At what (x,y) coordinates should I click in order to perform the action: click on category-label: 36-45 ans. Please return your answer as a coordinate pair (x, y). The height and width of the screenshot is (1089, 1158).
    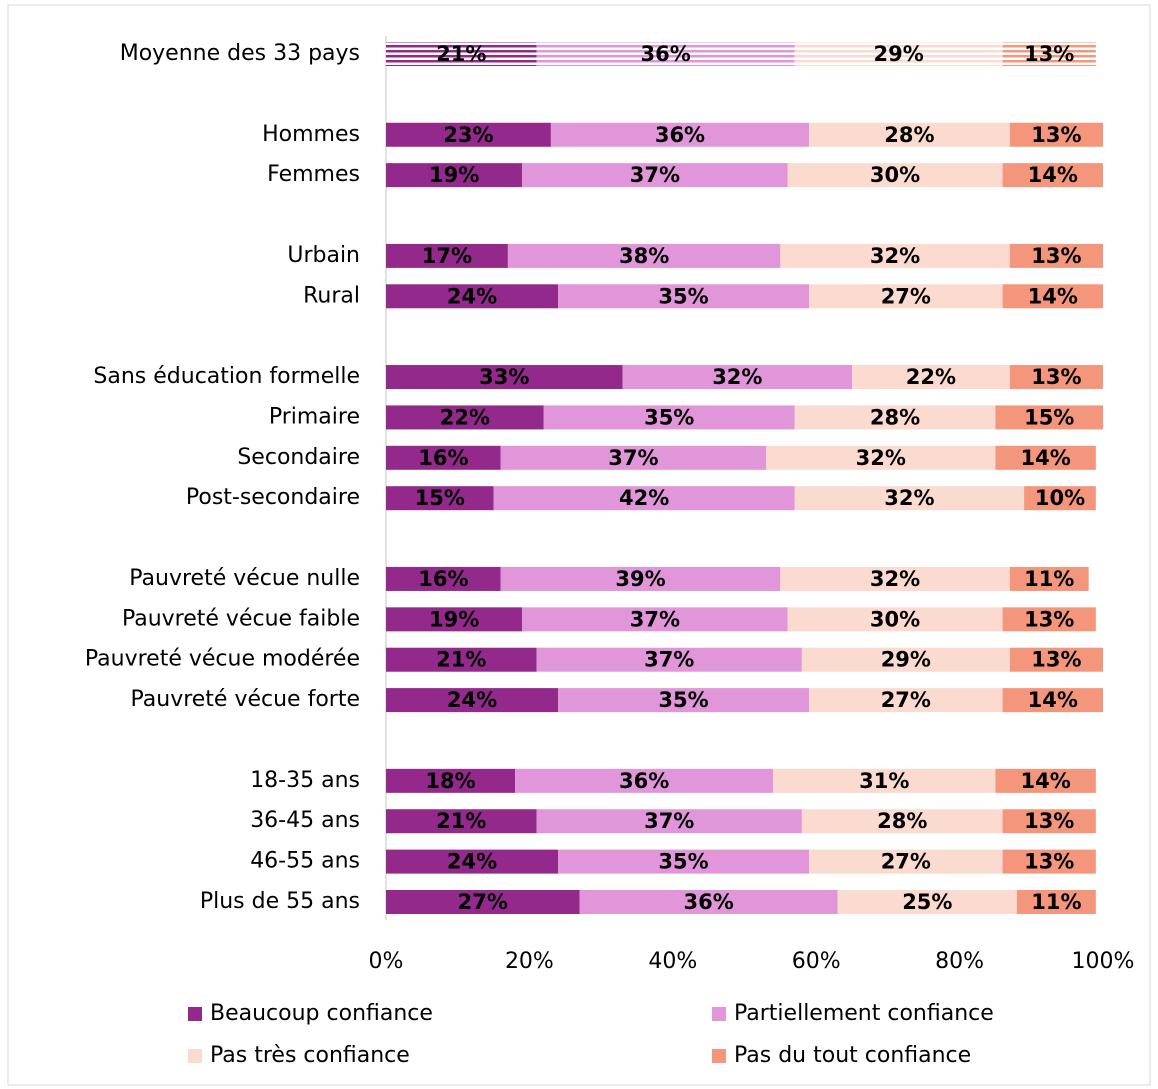
    Looking at the image, I should click on (305, 820).